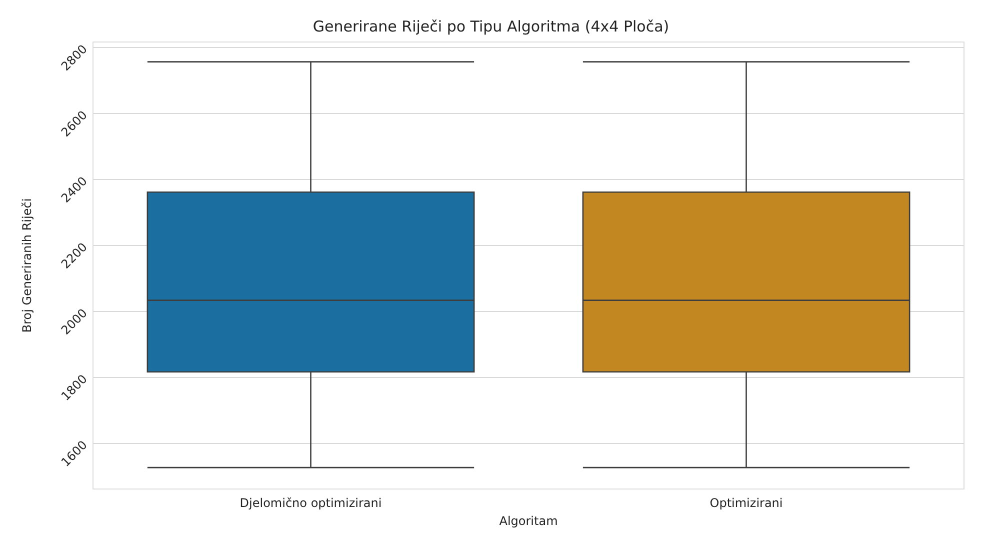 The image size is (982, 543). I want to click on x-axis-title: Algoritam, so click(528, 521).